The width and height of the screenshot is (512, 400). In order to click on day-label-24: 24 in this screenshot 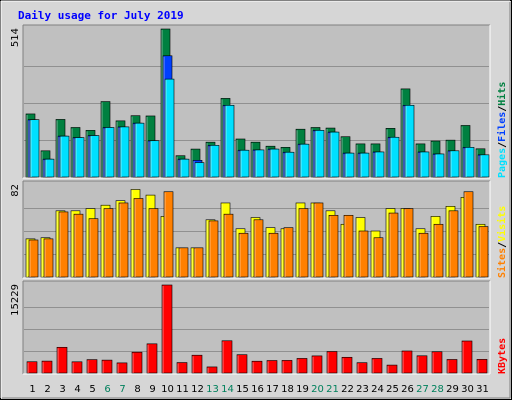, I will do `click(377, 389)`.